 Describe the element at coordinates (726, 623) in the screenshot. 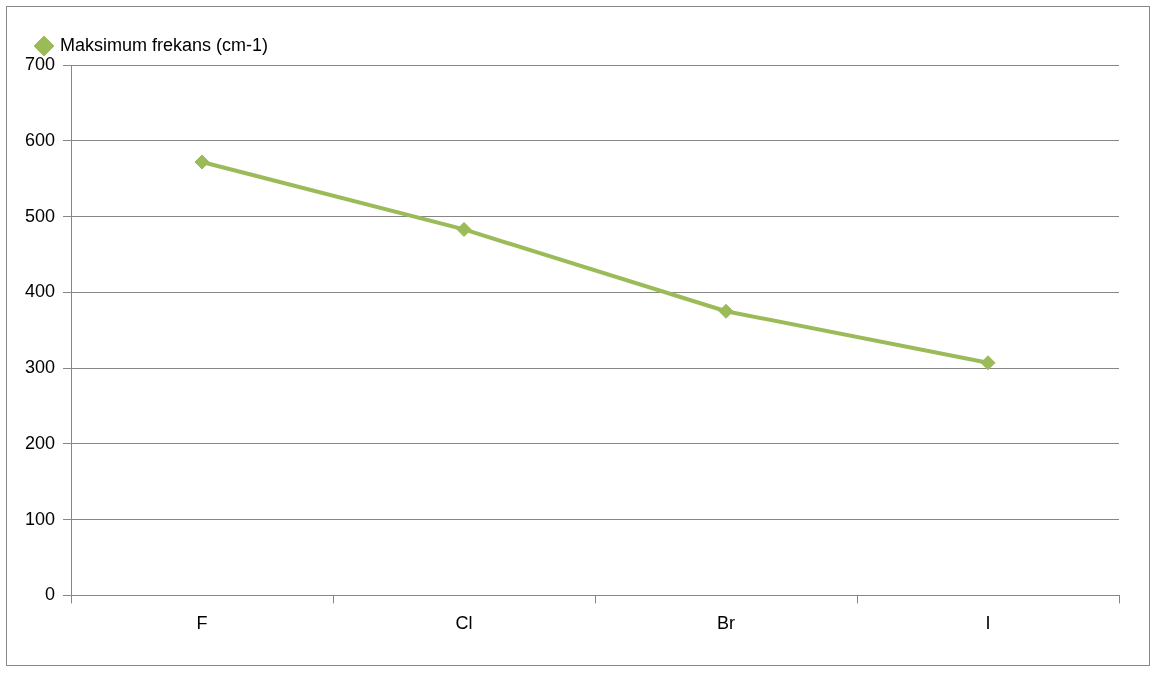

I see `x-tick-label: Br` at that location.